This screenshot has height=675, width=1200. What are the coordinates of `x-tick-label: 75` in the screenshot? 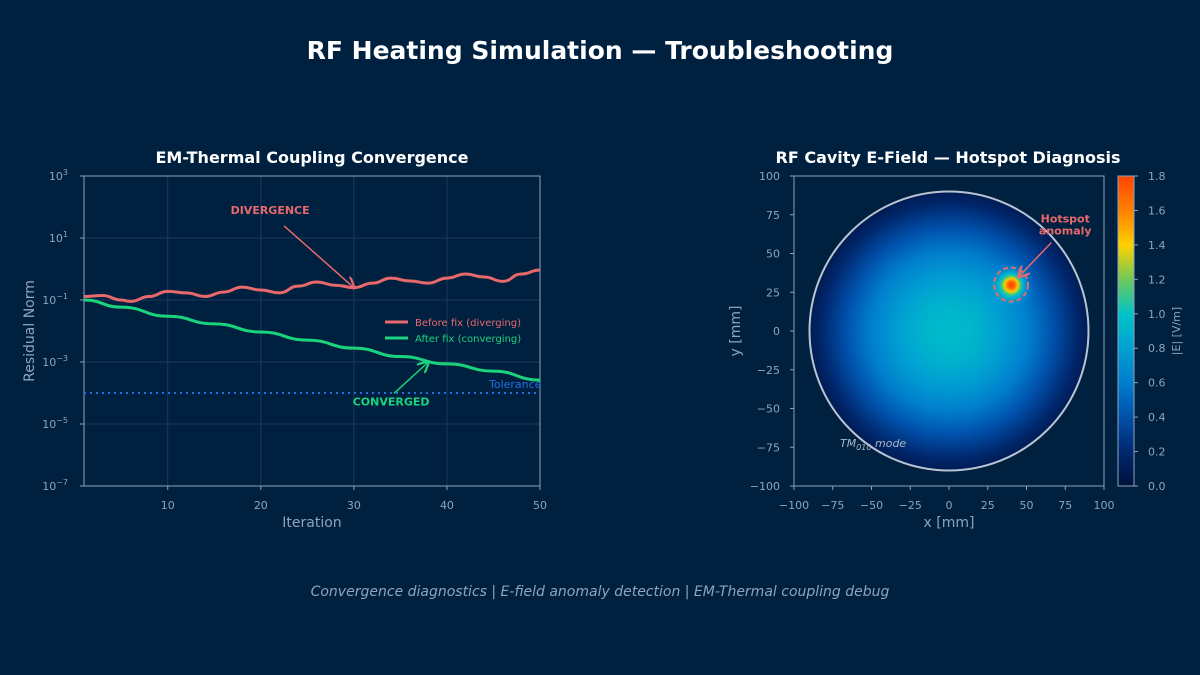 It's located at (1065, 505).